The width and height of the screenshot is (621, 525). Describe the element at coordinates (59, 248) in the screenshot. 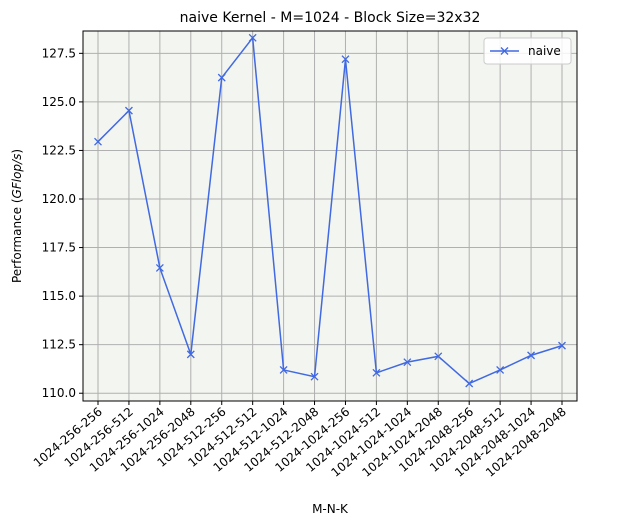

I see `y-tick-label: 117.5` at that location.